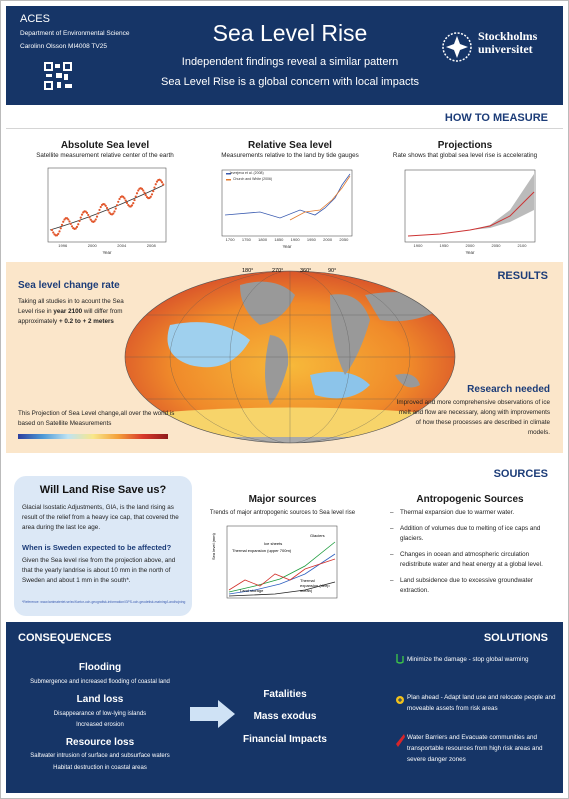  What do you see at coordinates (246, 239) in the screenshot?
I see `x-tick-label: 1750` at bounding box center [246, 239].